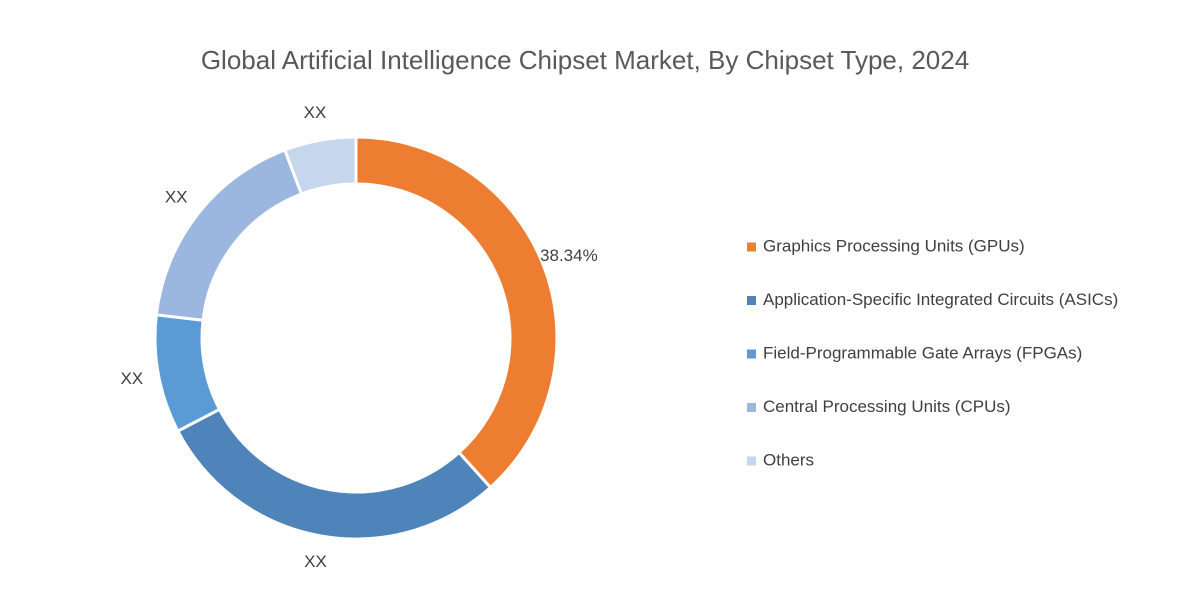  What do you see at coordinates (788, 459) in the screenshot?
I see `legend-label: Others` at bounding box center [788, 459].